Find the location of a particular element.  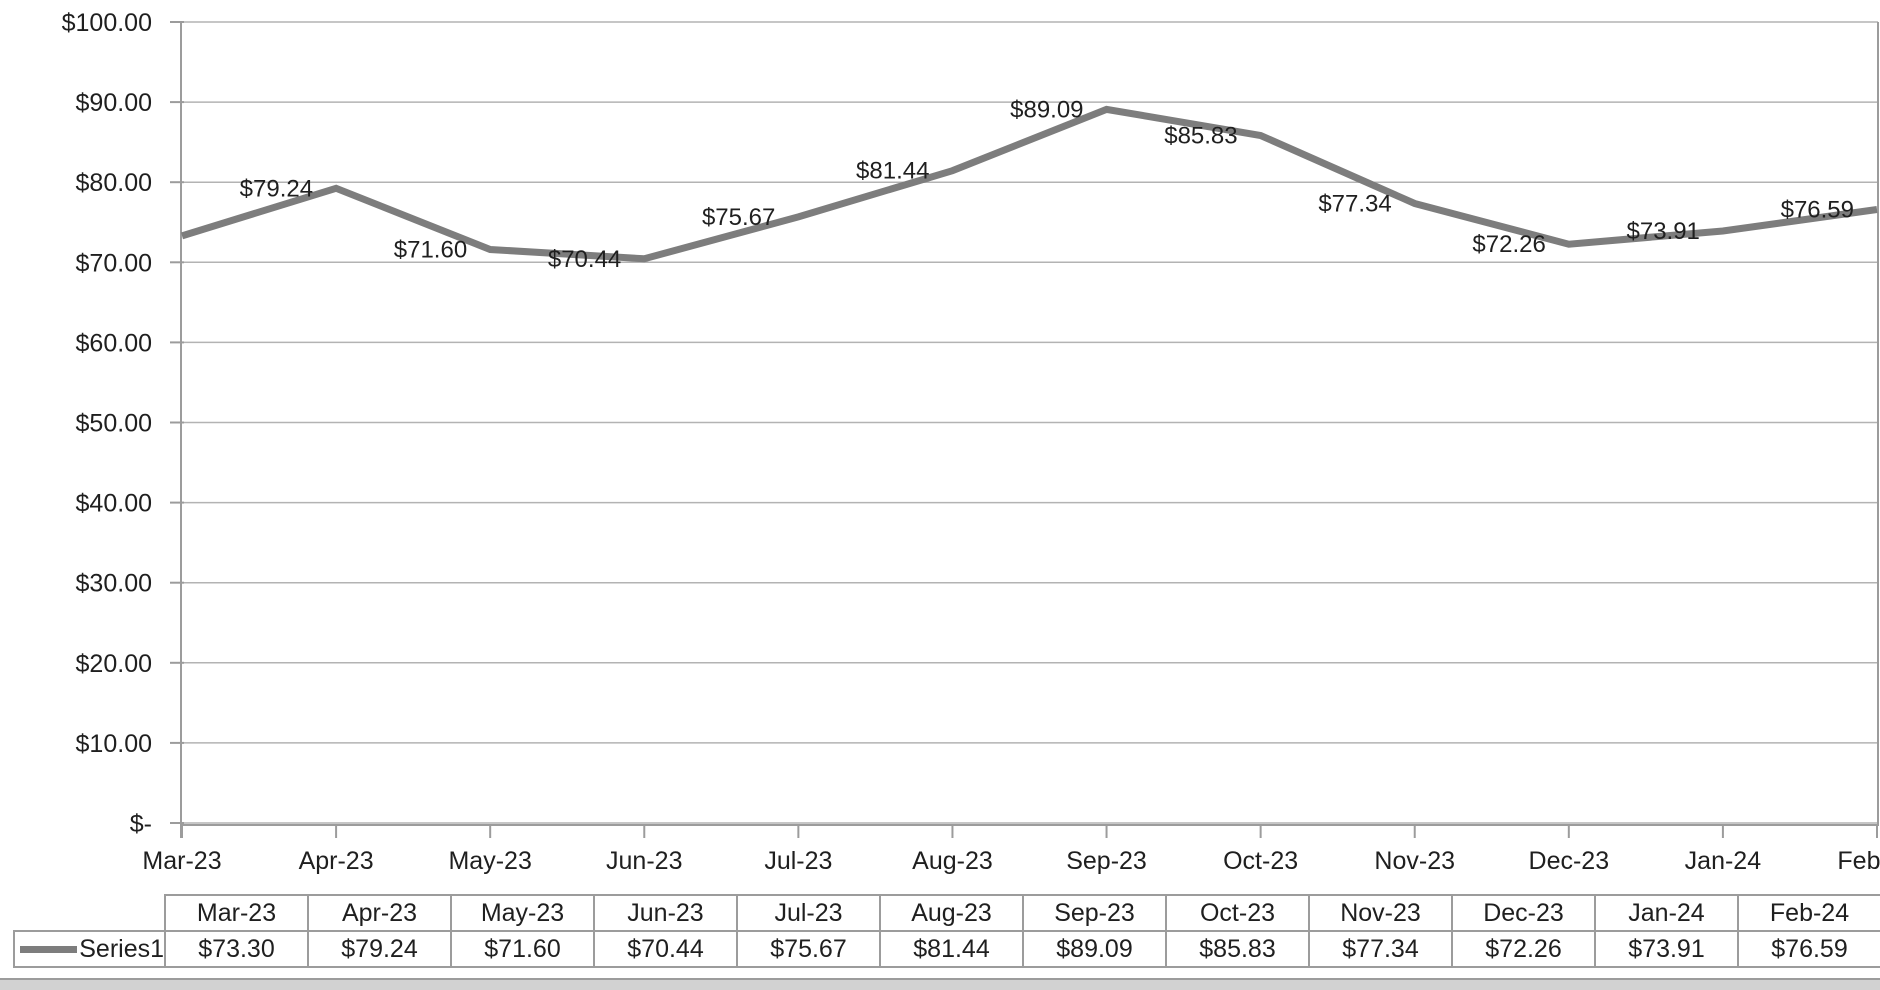

table-header-cell: Feb-24 is located at coordinates (1808, 913).